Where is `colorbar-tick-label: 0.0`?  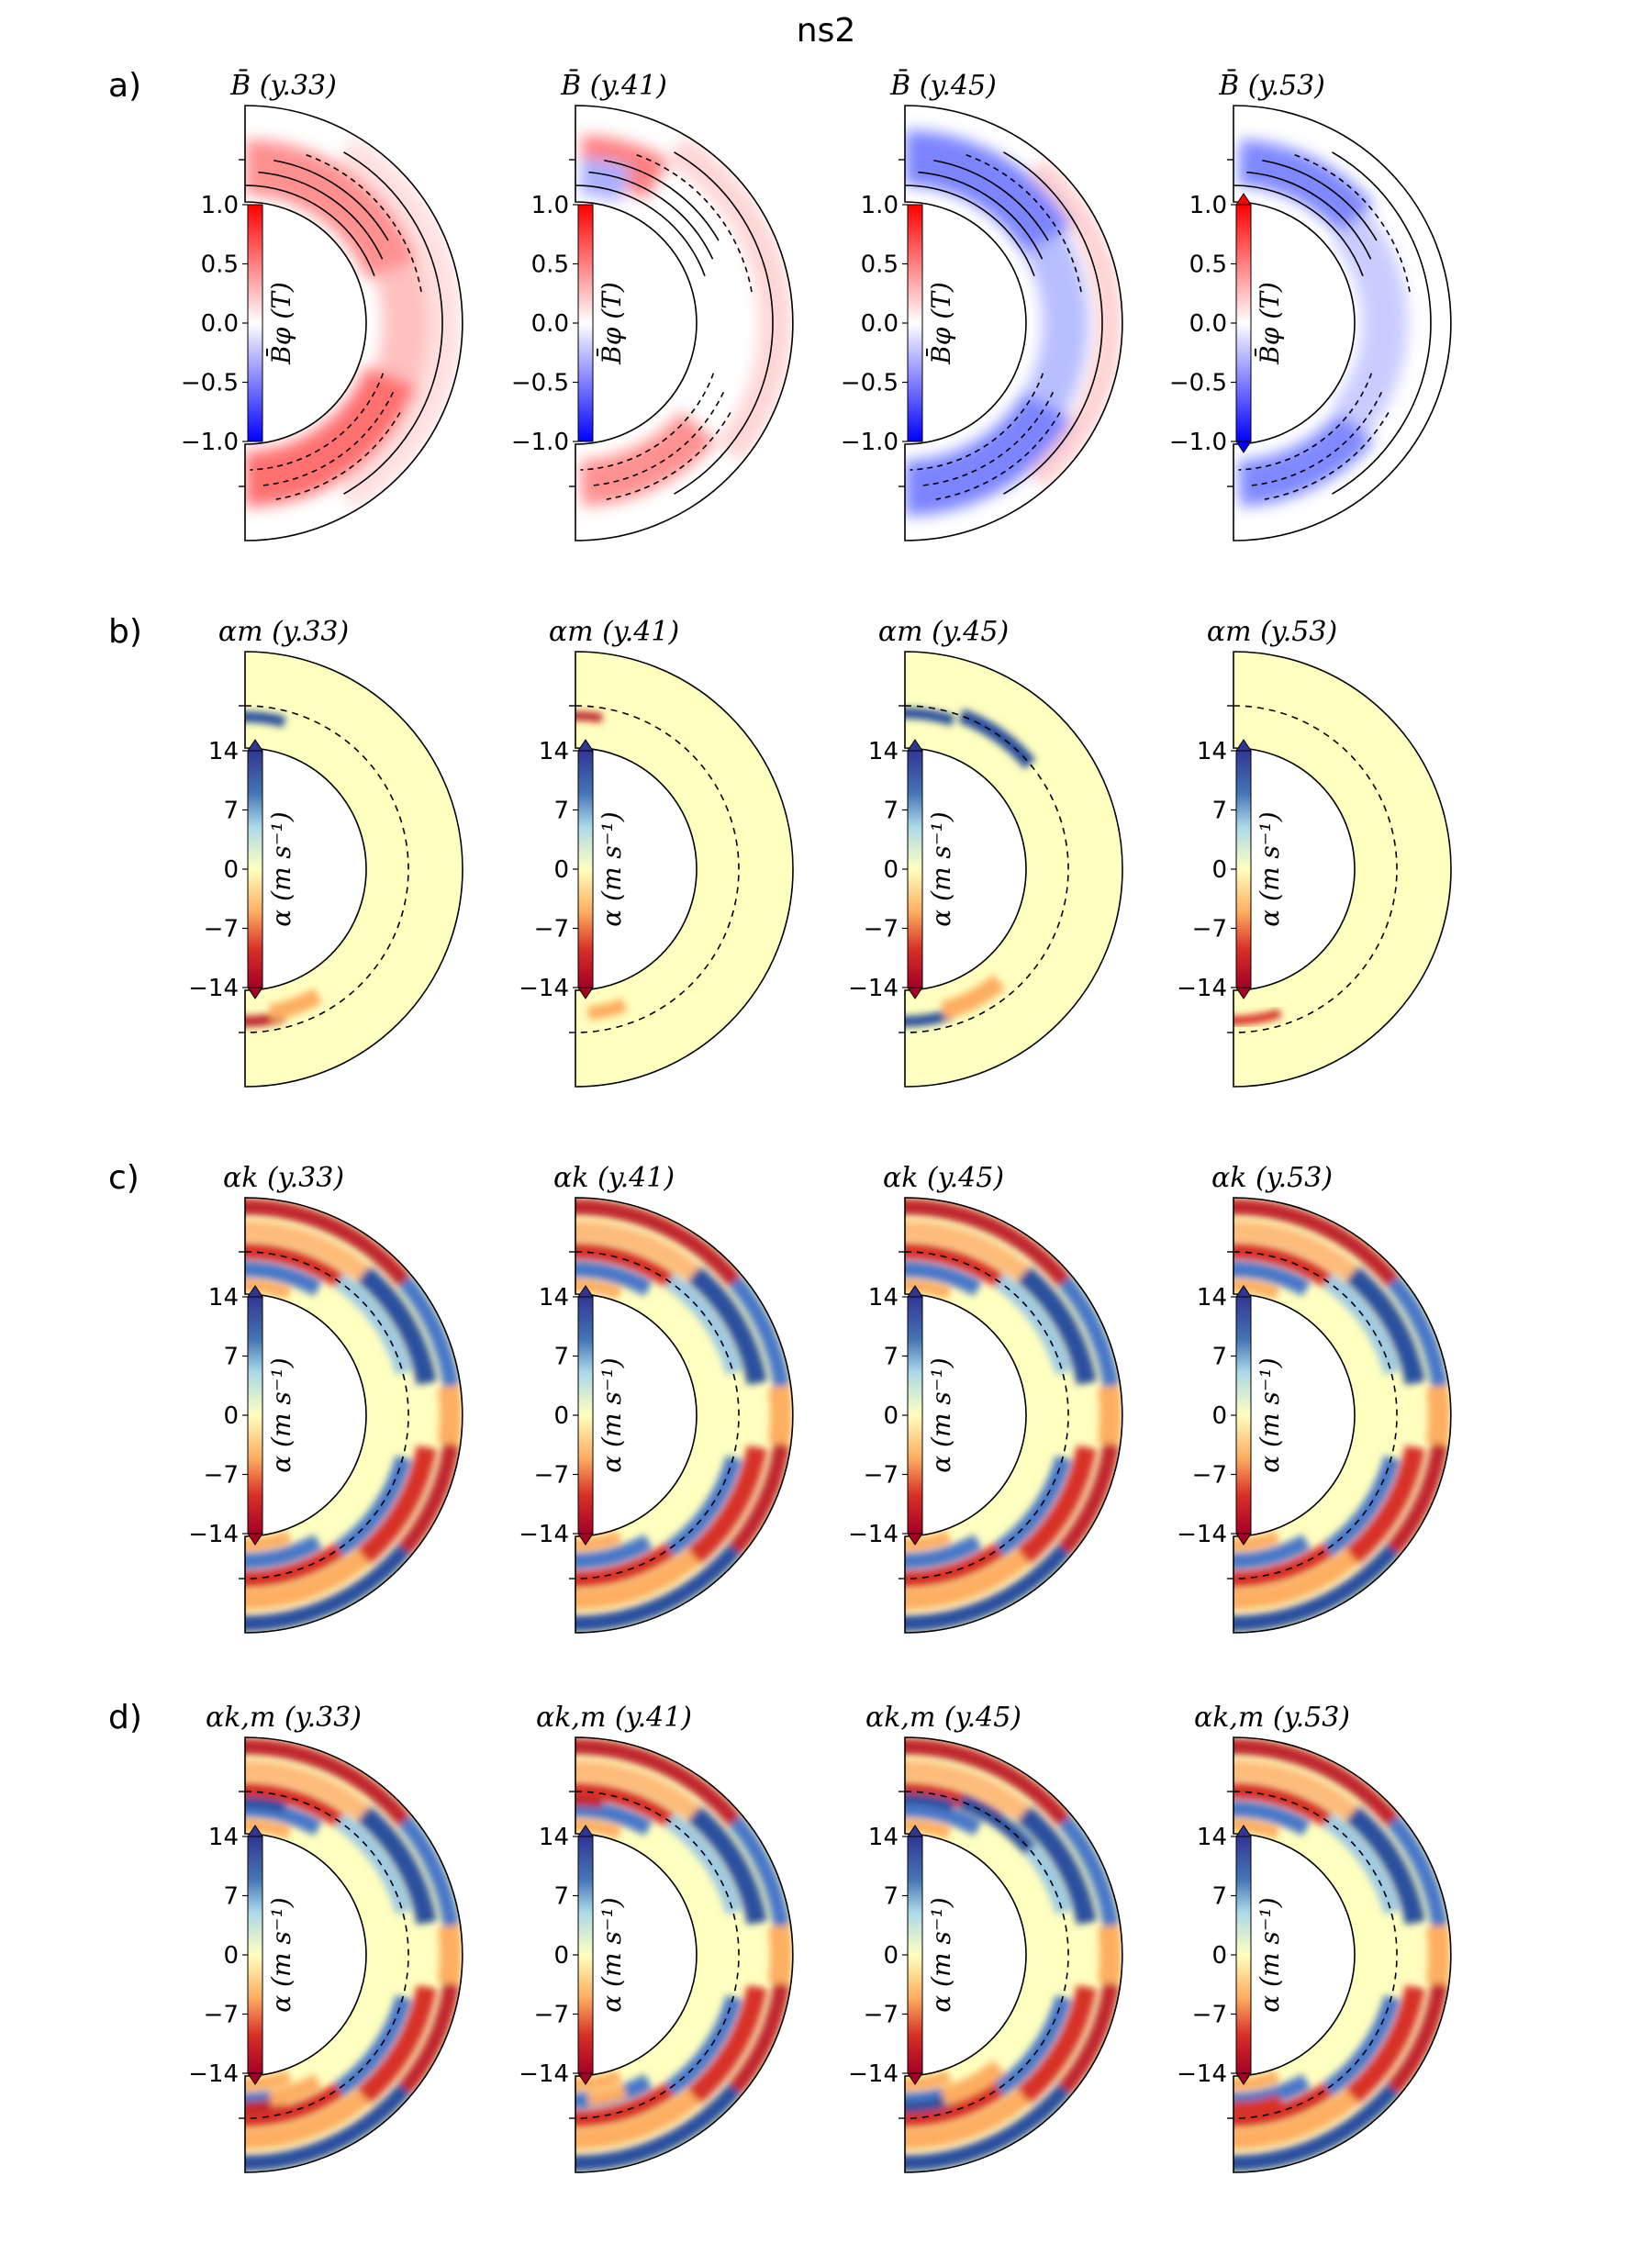 colorbar-tick-label: 0.0 is located at coordinates (550, 324).